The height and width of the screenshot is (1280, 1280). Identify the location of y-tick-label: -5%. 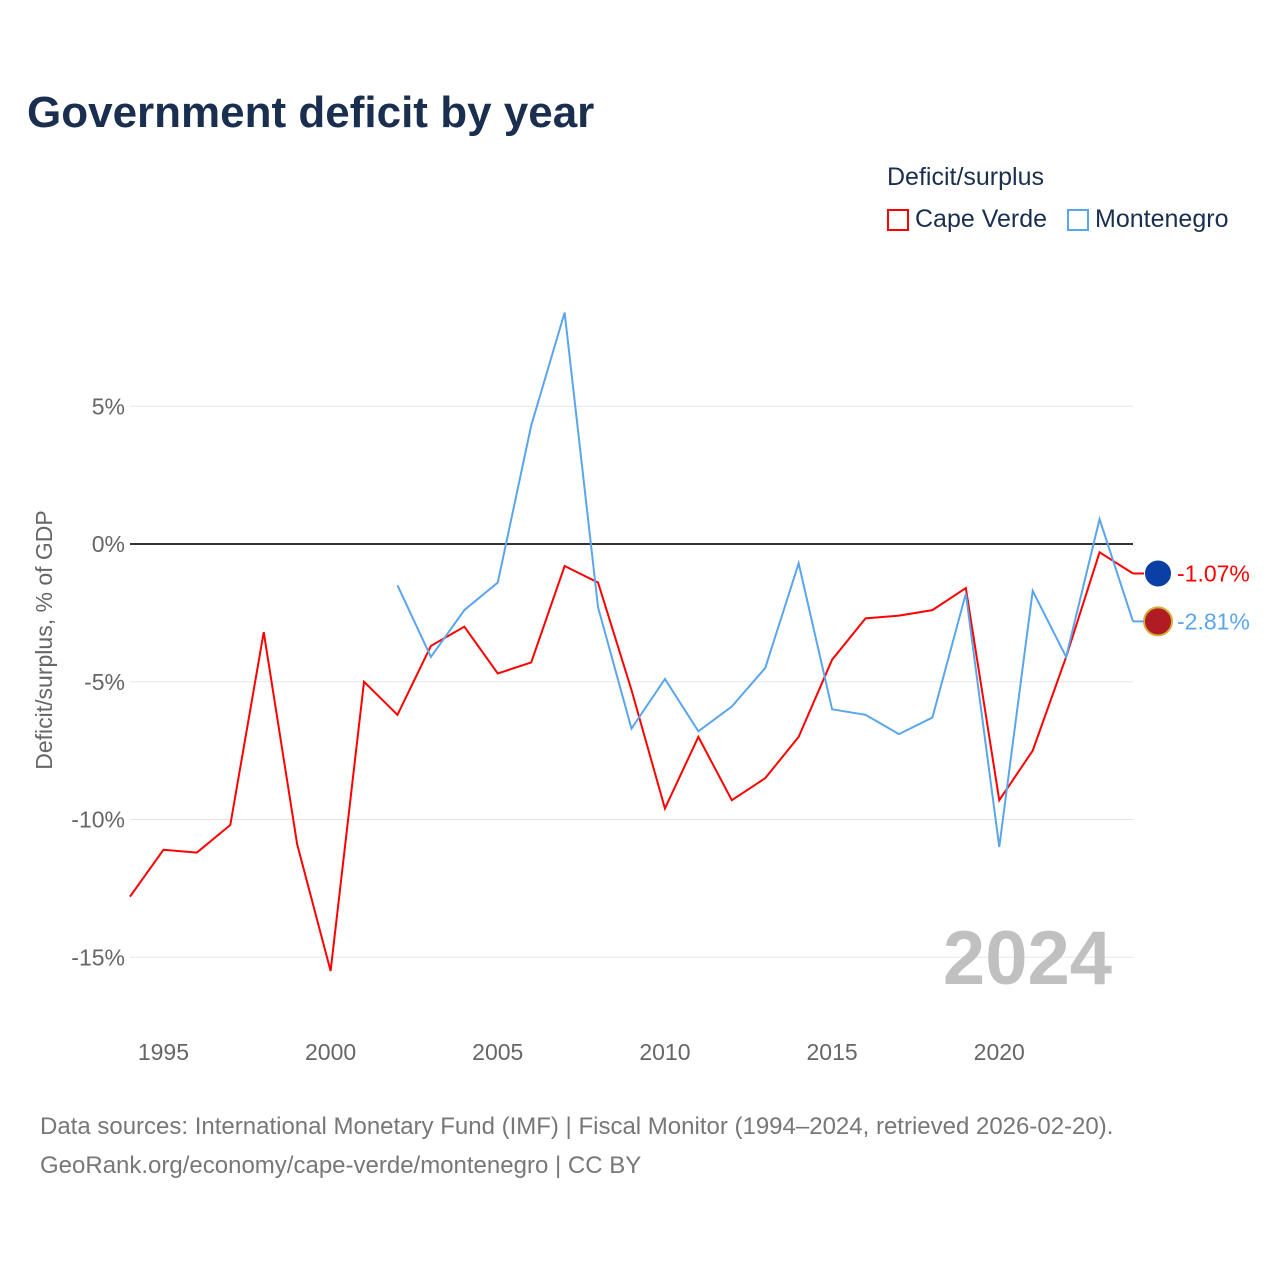
(104, 682).